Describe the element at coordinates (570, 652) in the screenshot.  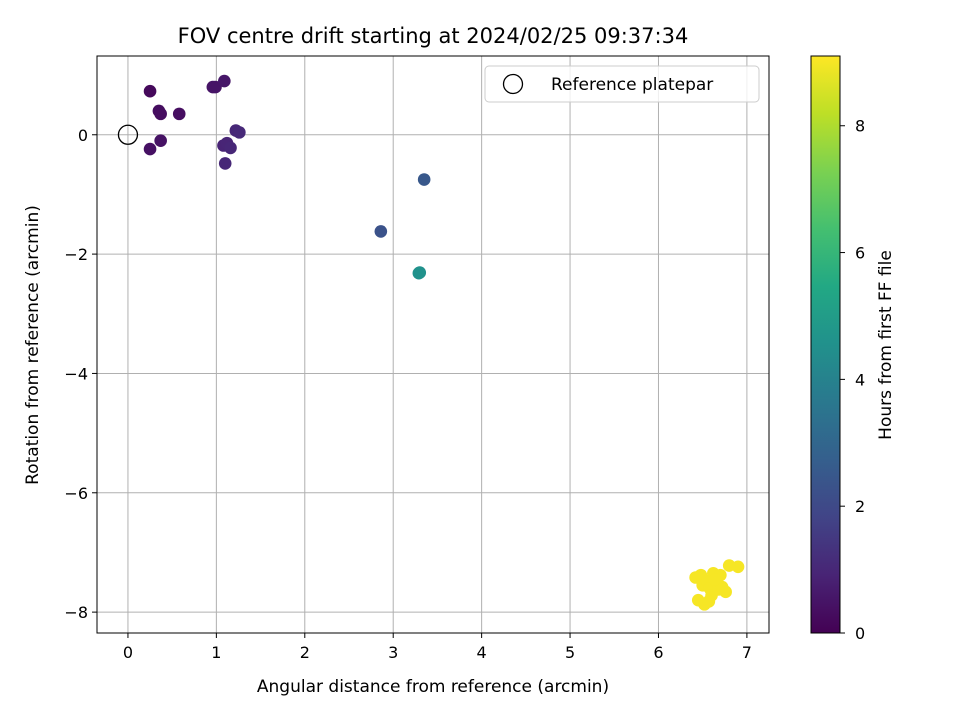
I see `x-tick-label: 5` at that location.